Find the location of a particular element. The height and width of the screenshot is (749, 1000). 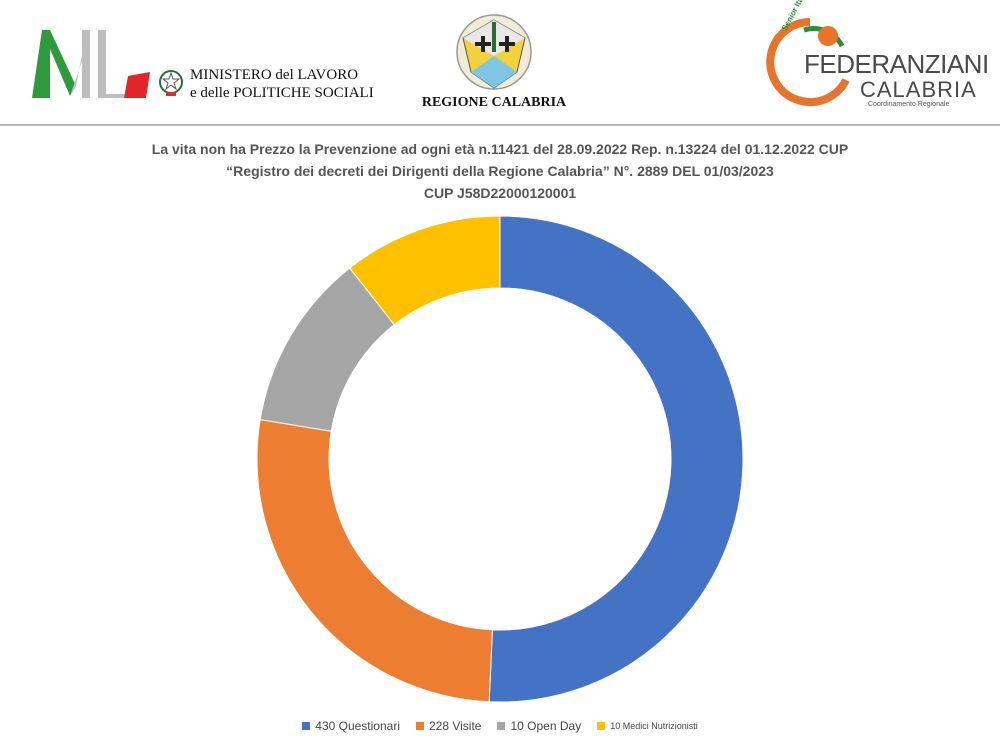

federanziani-coordination: Coordinamento Regionale is located at coordinates (909, 104).